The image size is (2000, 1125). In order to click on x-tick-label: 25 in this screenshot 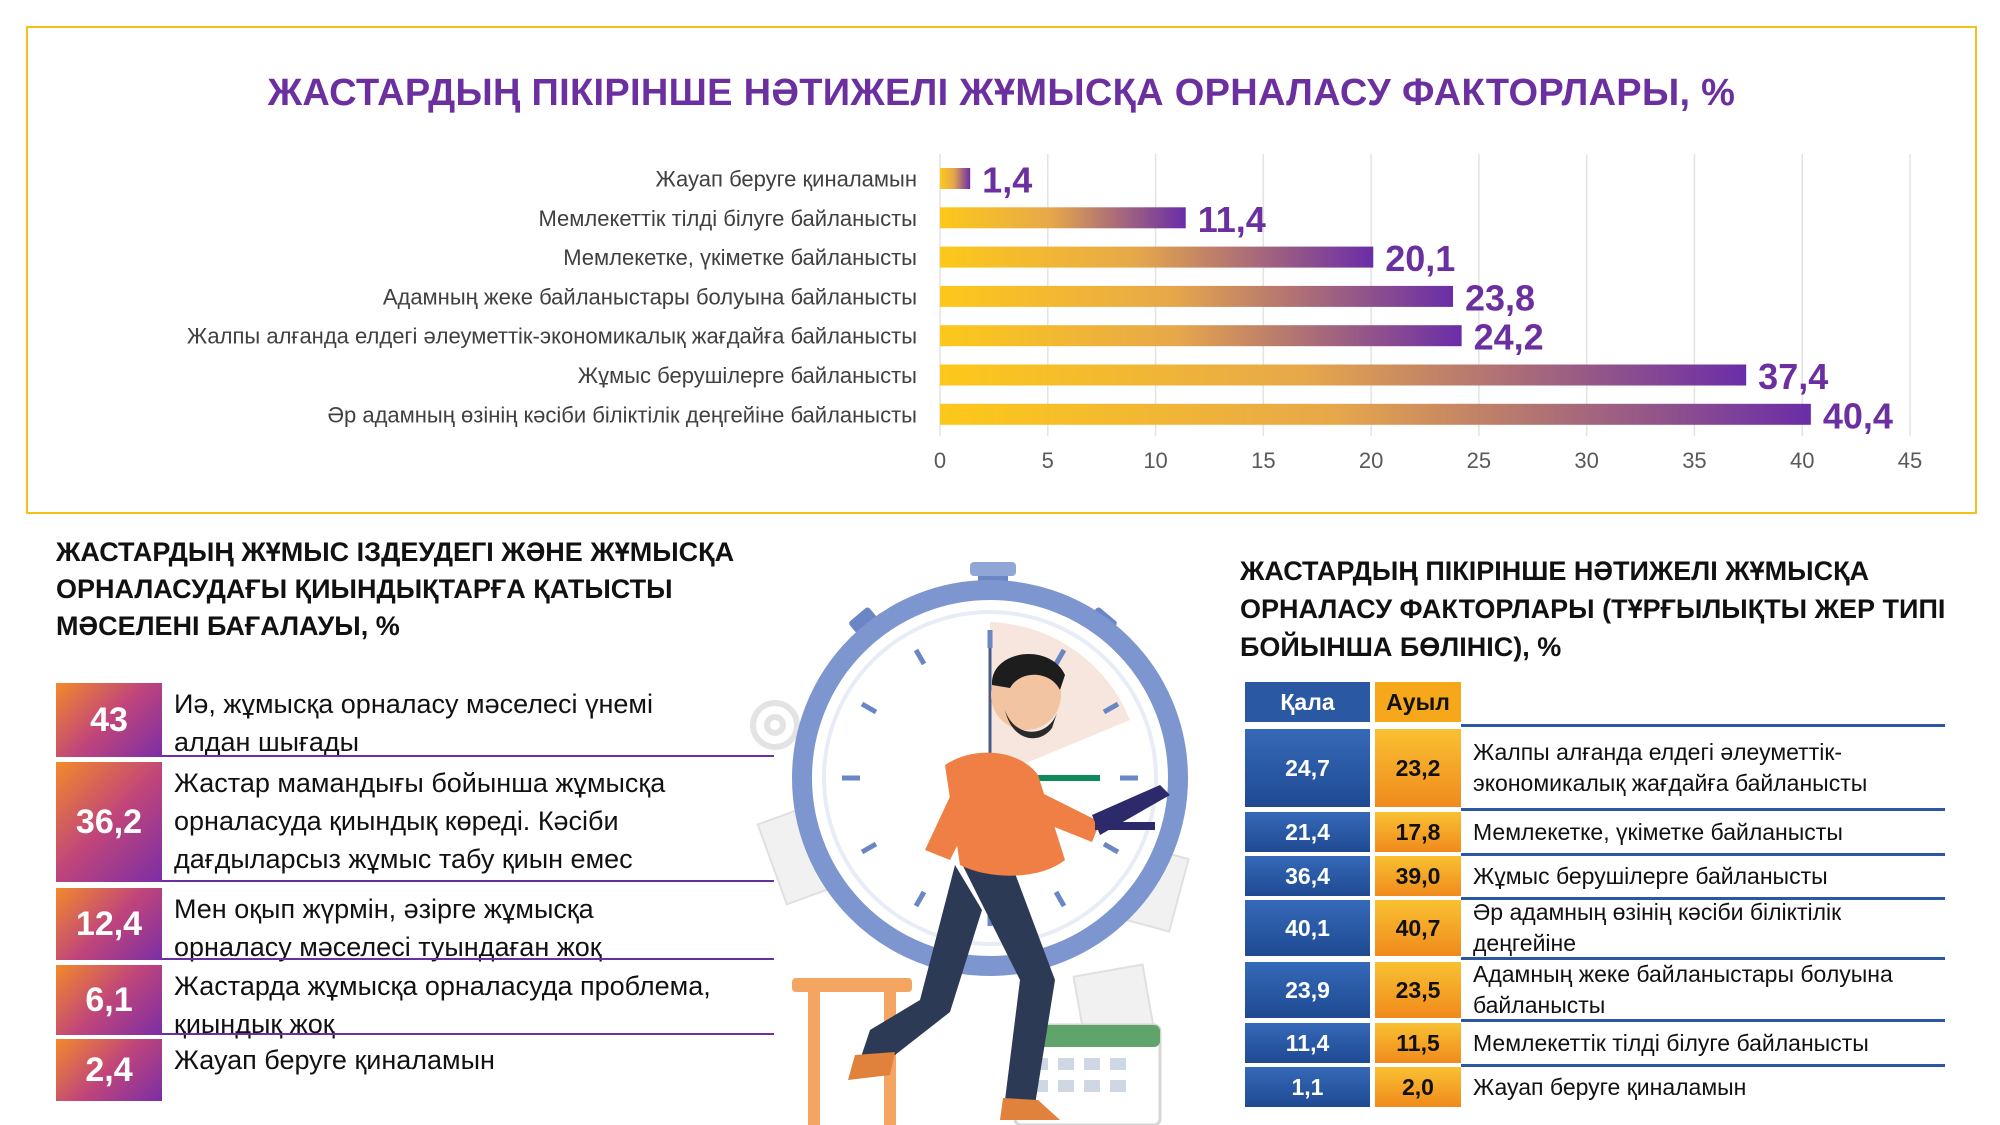, I will do `click(1479, 460)`.